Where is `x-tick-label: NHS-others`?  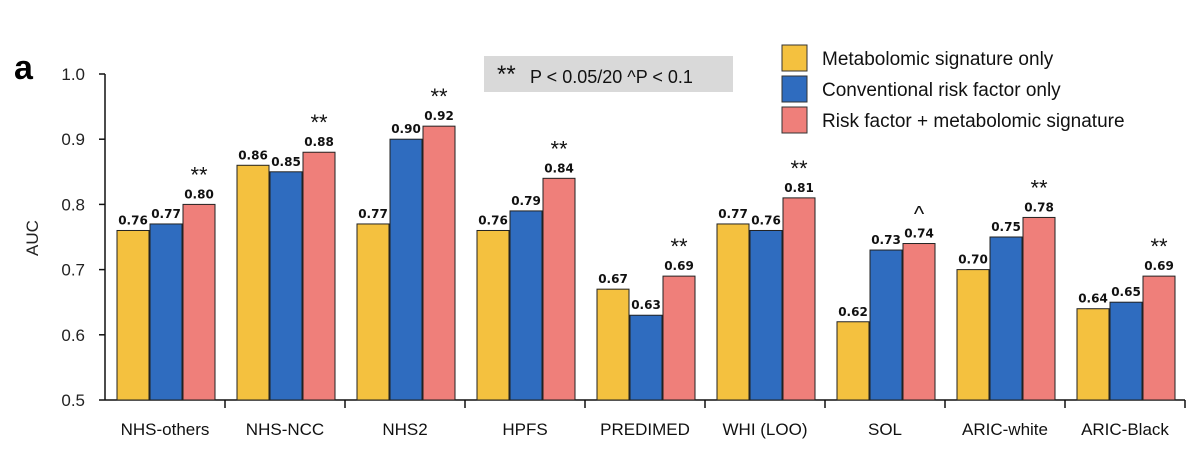
x-tick-label: NHS-others is located at coordinates (165, 429).